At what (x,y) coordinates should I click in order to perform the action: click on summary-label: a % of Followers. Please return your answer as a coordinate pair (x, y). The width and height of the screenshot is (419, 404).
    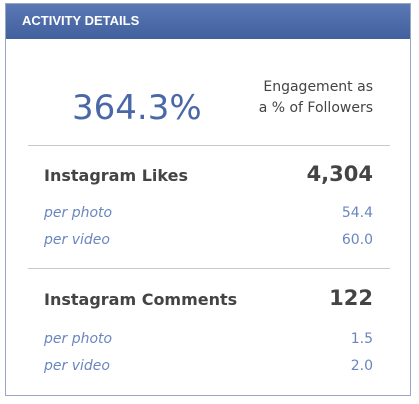
    Looking at the image, I should click on (315, 108).